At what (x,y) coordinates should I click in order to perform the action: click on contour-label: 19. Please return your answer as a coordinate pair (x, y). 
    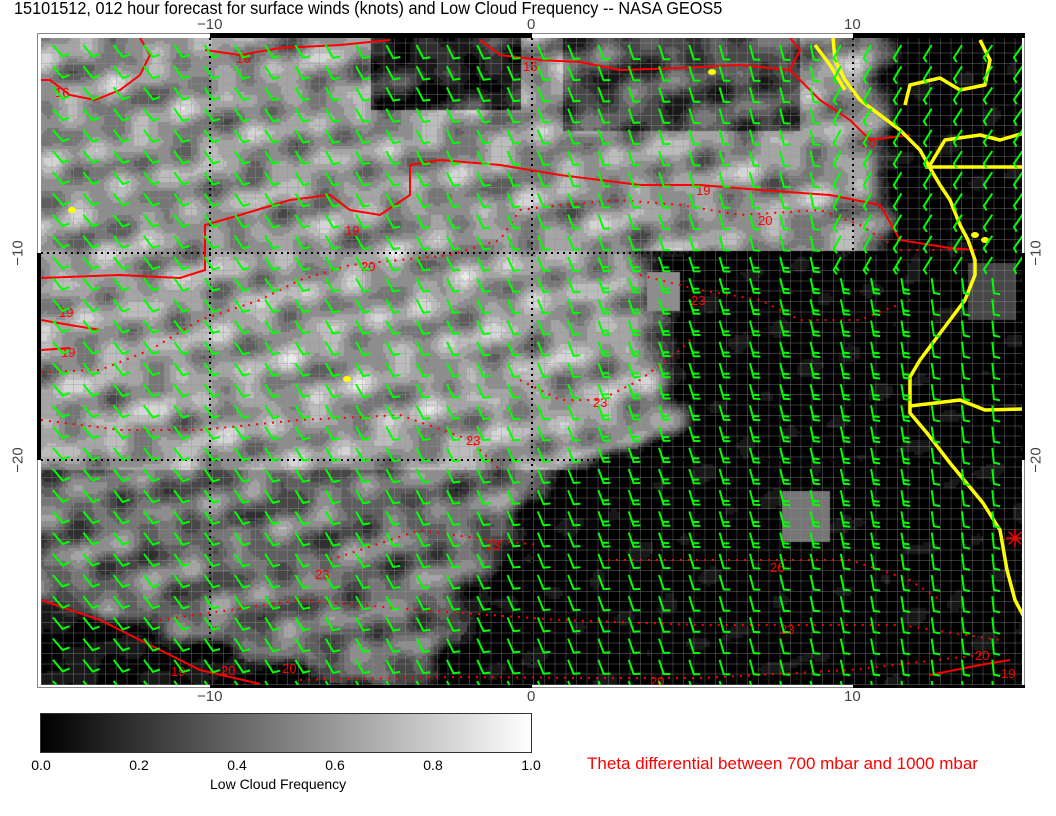
    Looking at the image, I should click on (703, 190).